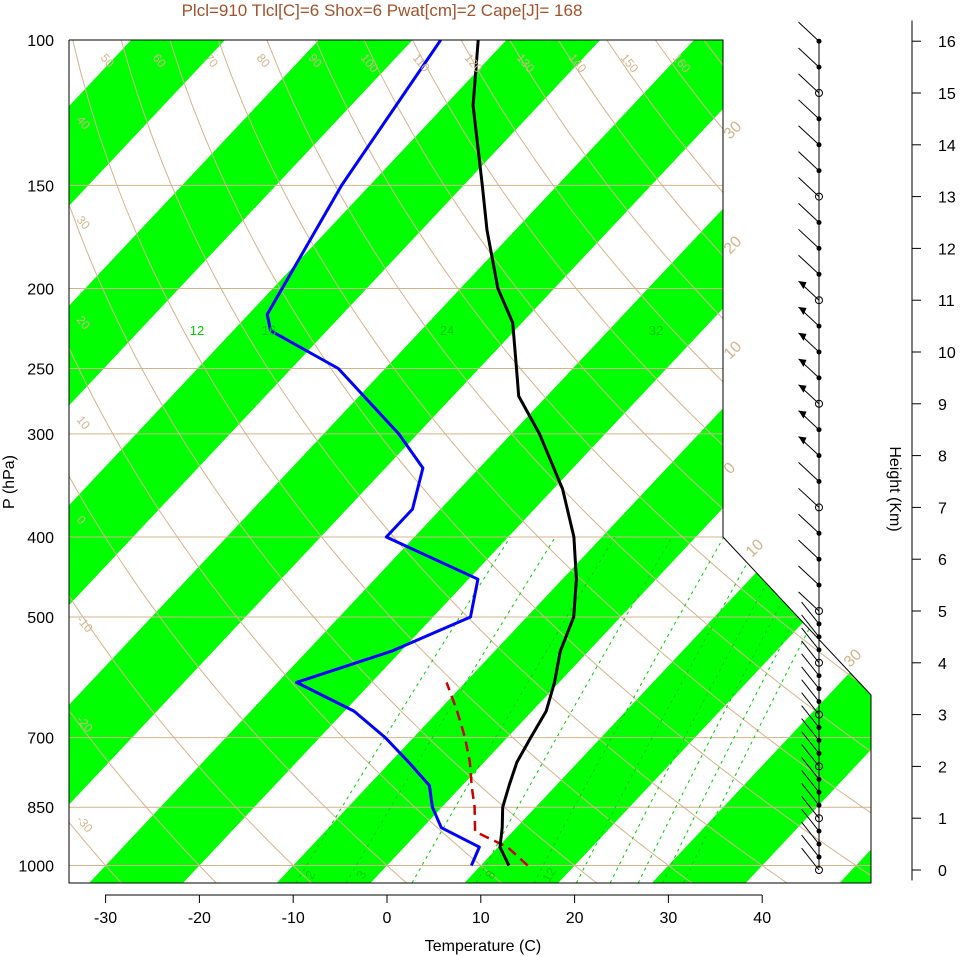 This screenshot has height=957, width=961. I want to click on wind-barbs, so click(810, 447).